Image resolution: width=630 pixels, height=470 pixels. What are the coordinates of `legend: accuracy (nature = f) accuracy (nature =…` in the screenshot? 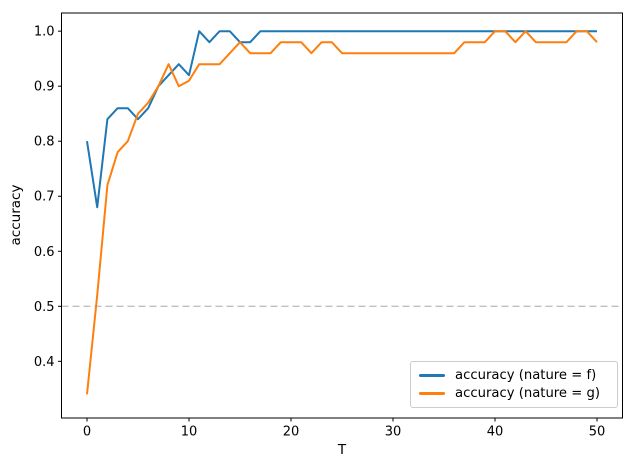 It's located at (514, 384).